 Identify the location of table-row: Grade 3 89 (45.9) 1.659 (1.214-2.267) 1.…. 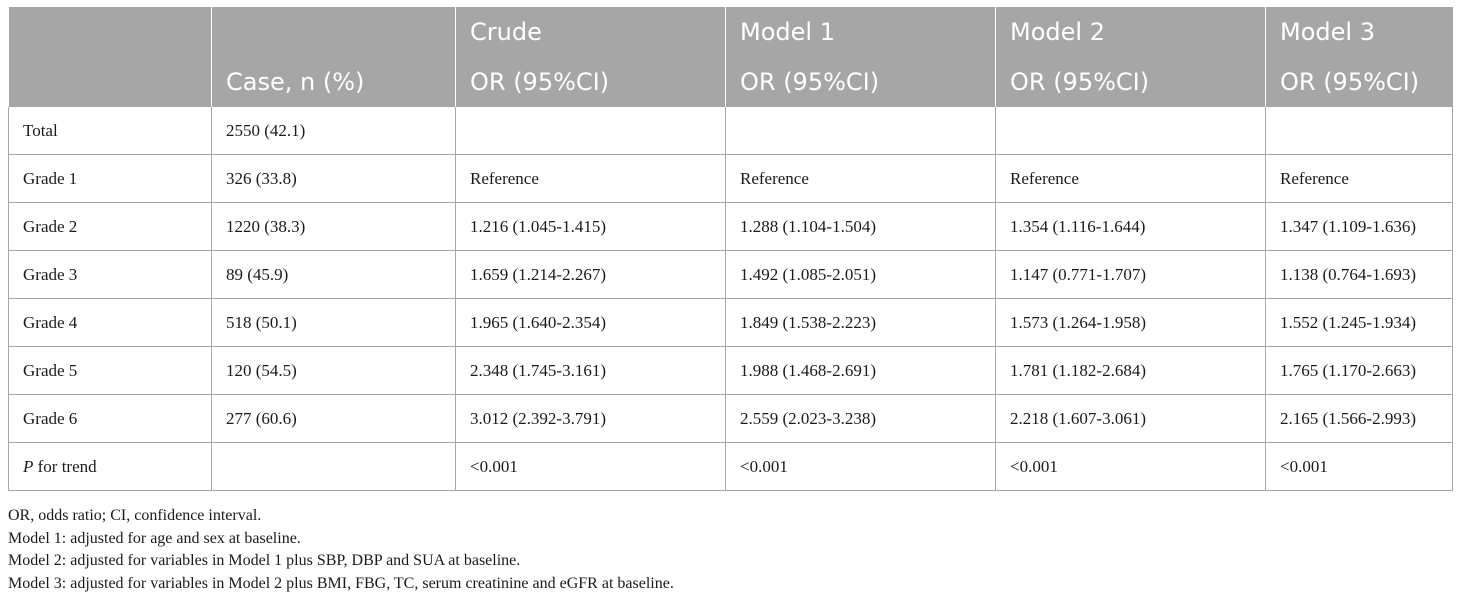
(730, 274).